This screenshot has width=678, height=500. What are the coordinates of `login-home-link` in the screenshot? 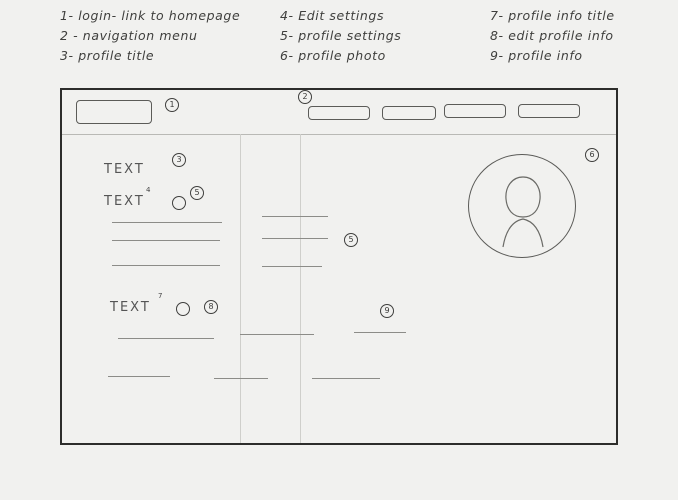 It's located at (114, 112).